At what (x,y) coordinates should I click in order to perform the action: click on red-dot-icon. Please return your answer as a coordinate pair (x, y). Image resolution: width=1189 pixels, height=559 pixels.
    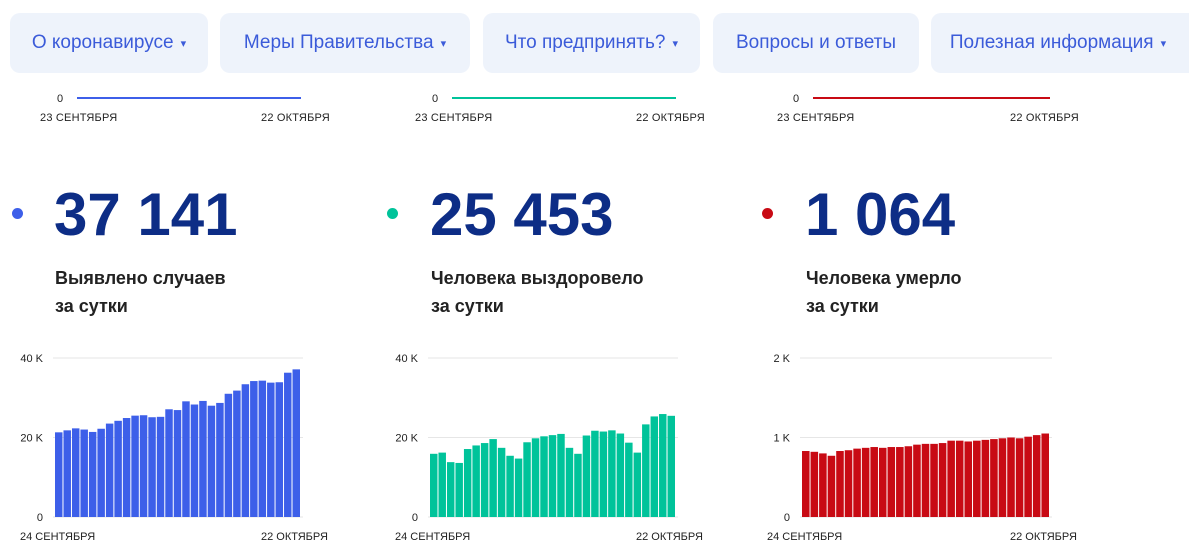
    Looking at the image, I should click on (767, 213).